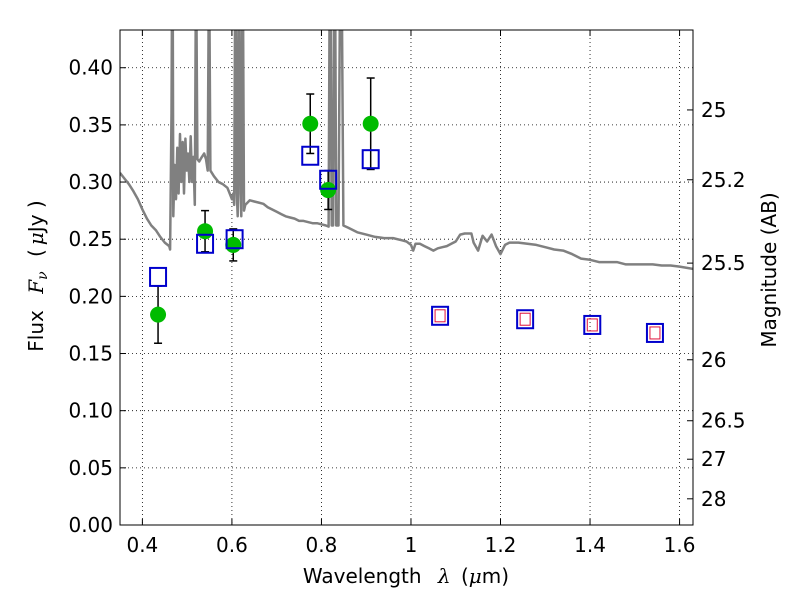 This screenshot has height=600, width=800. I want to click on x-tick-label: 0.8, so click(322, 545).